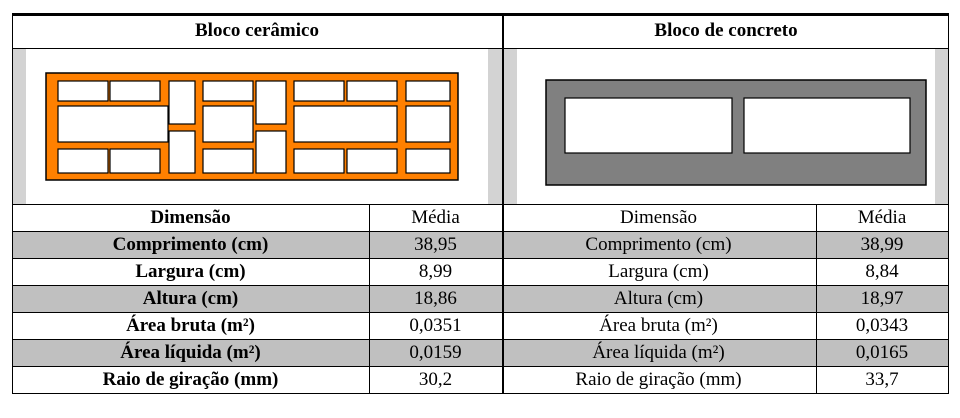 The height and width of the screenshot is (418, 960). Describe the element at coordinates (726, 30) in the screenshot. I see `header-concrete-block: Bloco de concreto` at that location.